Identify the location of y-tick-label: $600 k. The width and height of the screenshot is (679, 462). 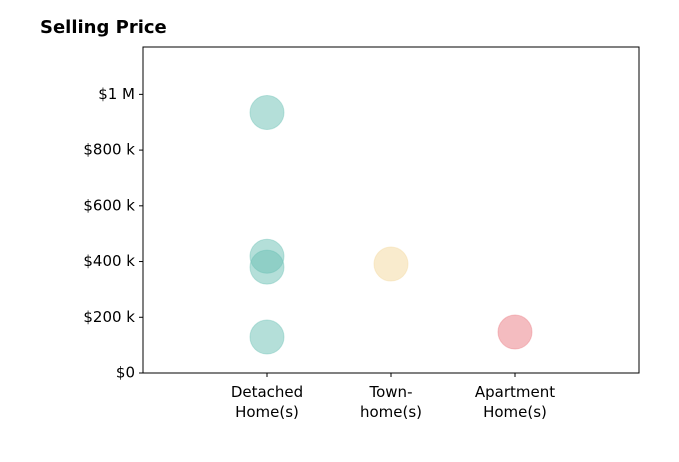
(109, 205).